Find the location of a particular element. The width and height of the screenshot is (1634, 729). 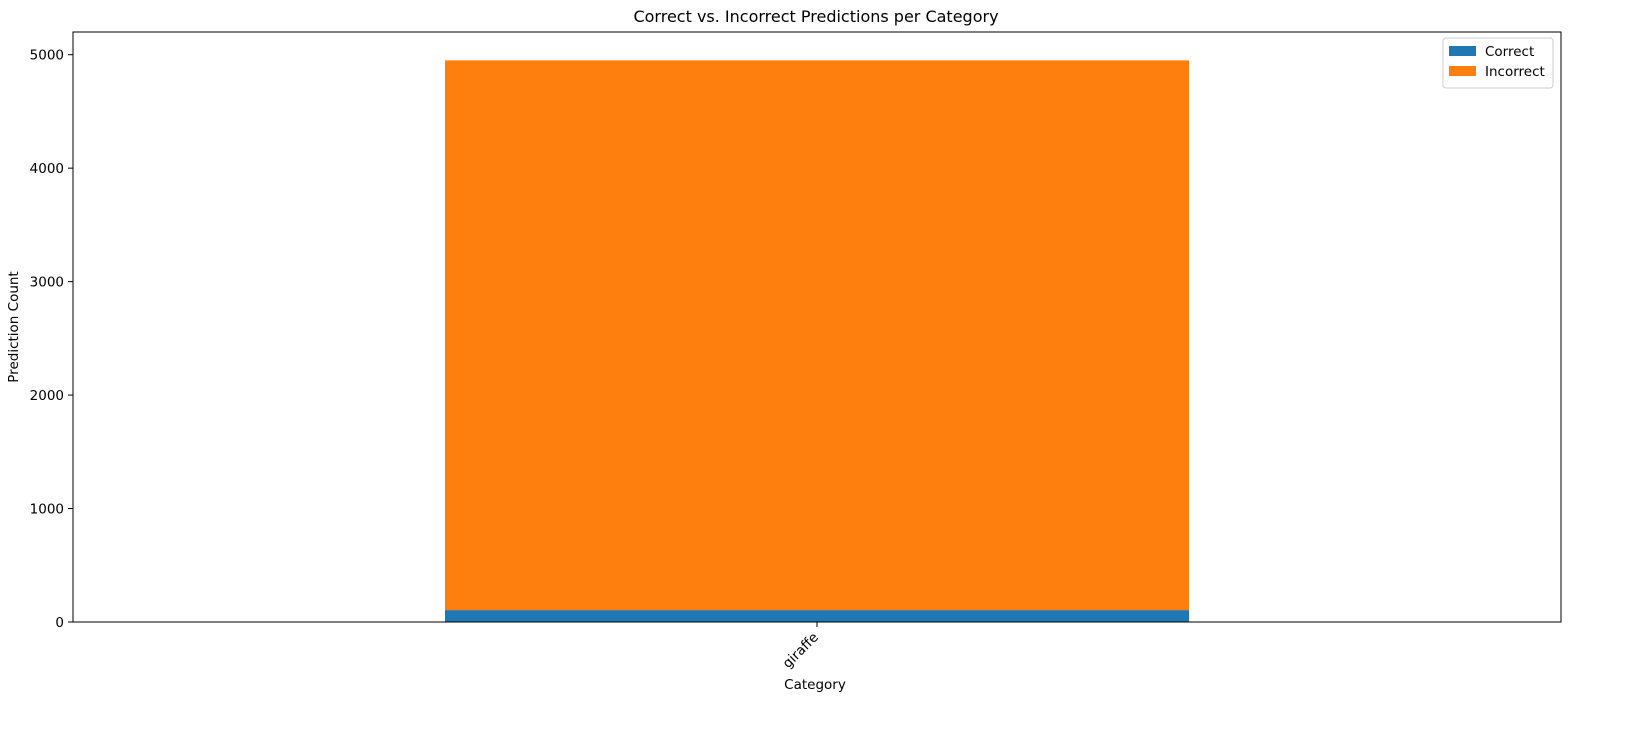

y-tick-label: 0 is located at coordinates (59, 623).